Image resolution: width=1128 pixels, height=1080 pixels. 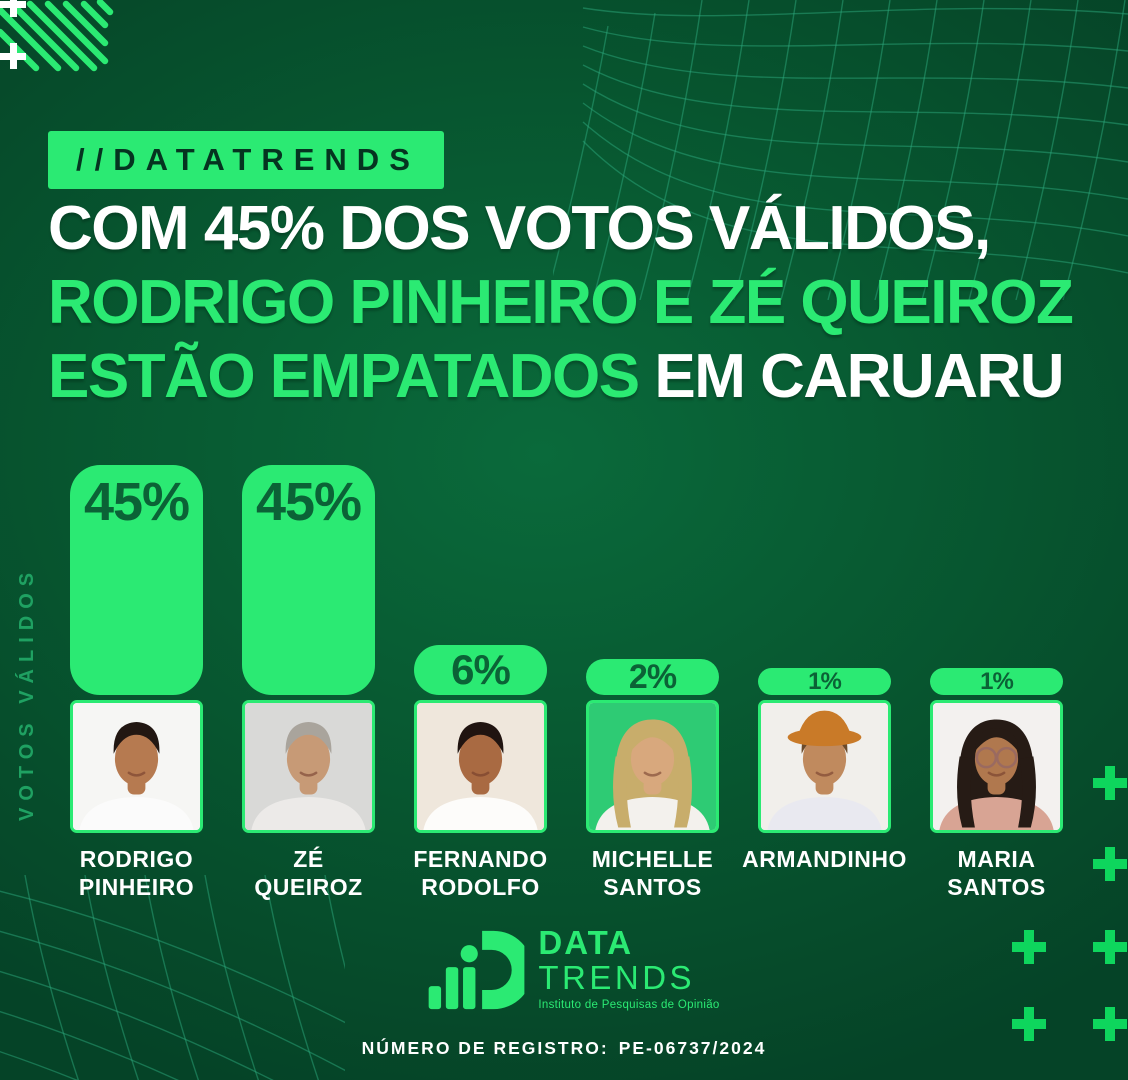 What do you see at coordinates (136, 873) in the screenshot?
I see `candidate-name: RODRIGO PINHEIRO` at bounding box center [136, 873].